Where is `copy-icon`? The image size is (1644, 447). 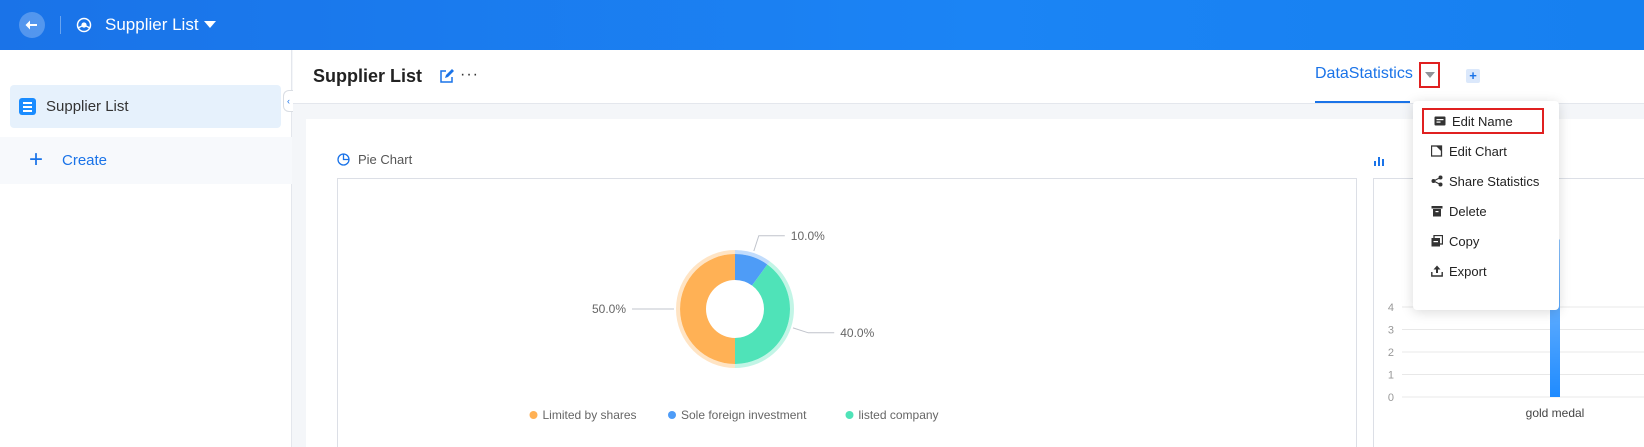 copy-icon is located at coordinates (1437, 241).